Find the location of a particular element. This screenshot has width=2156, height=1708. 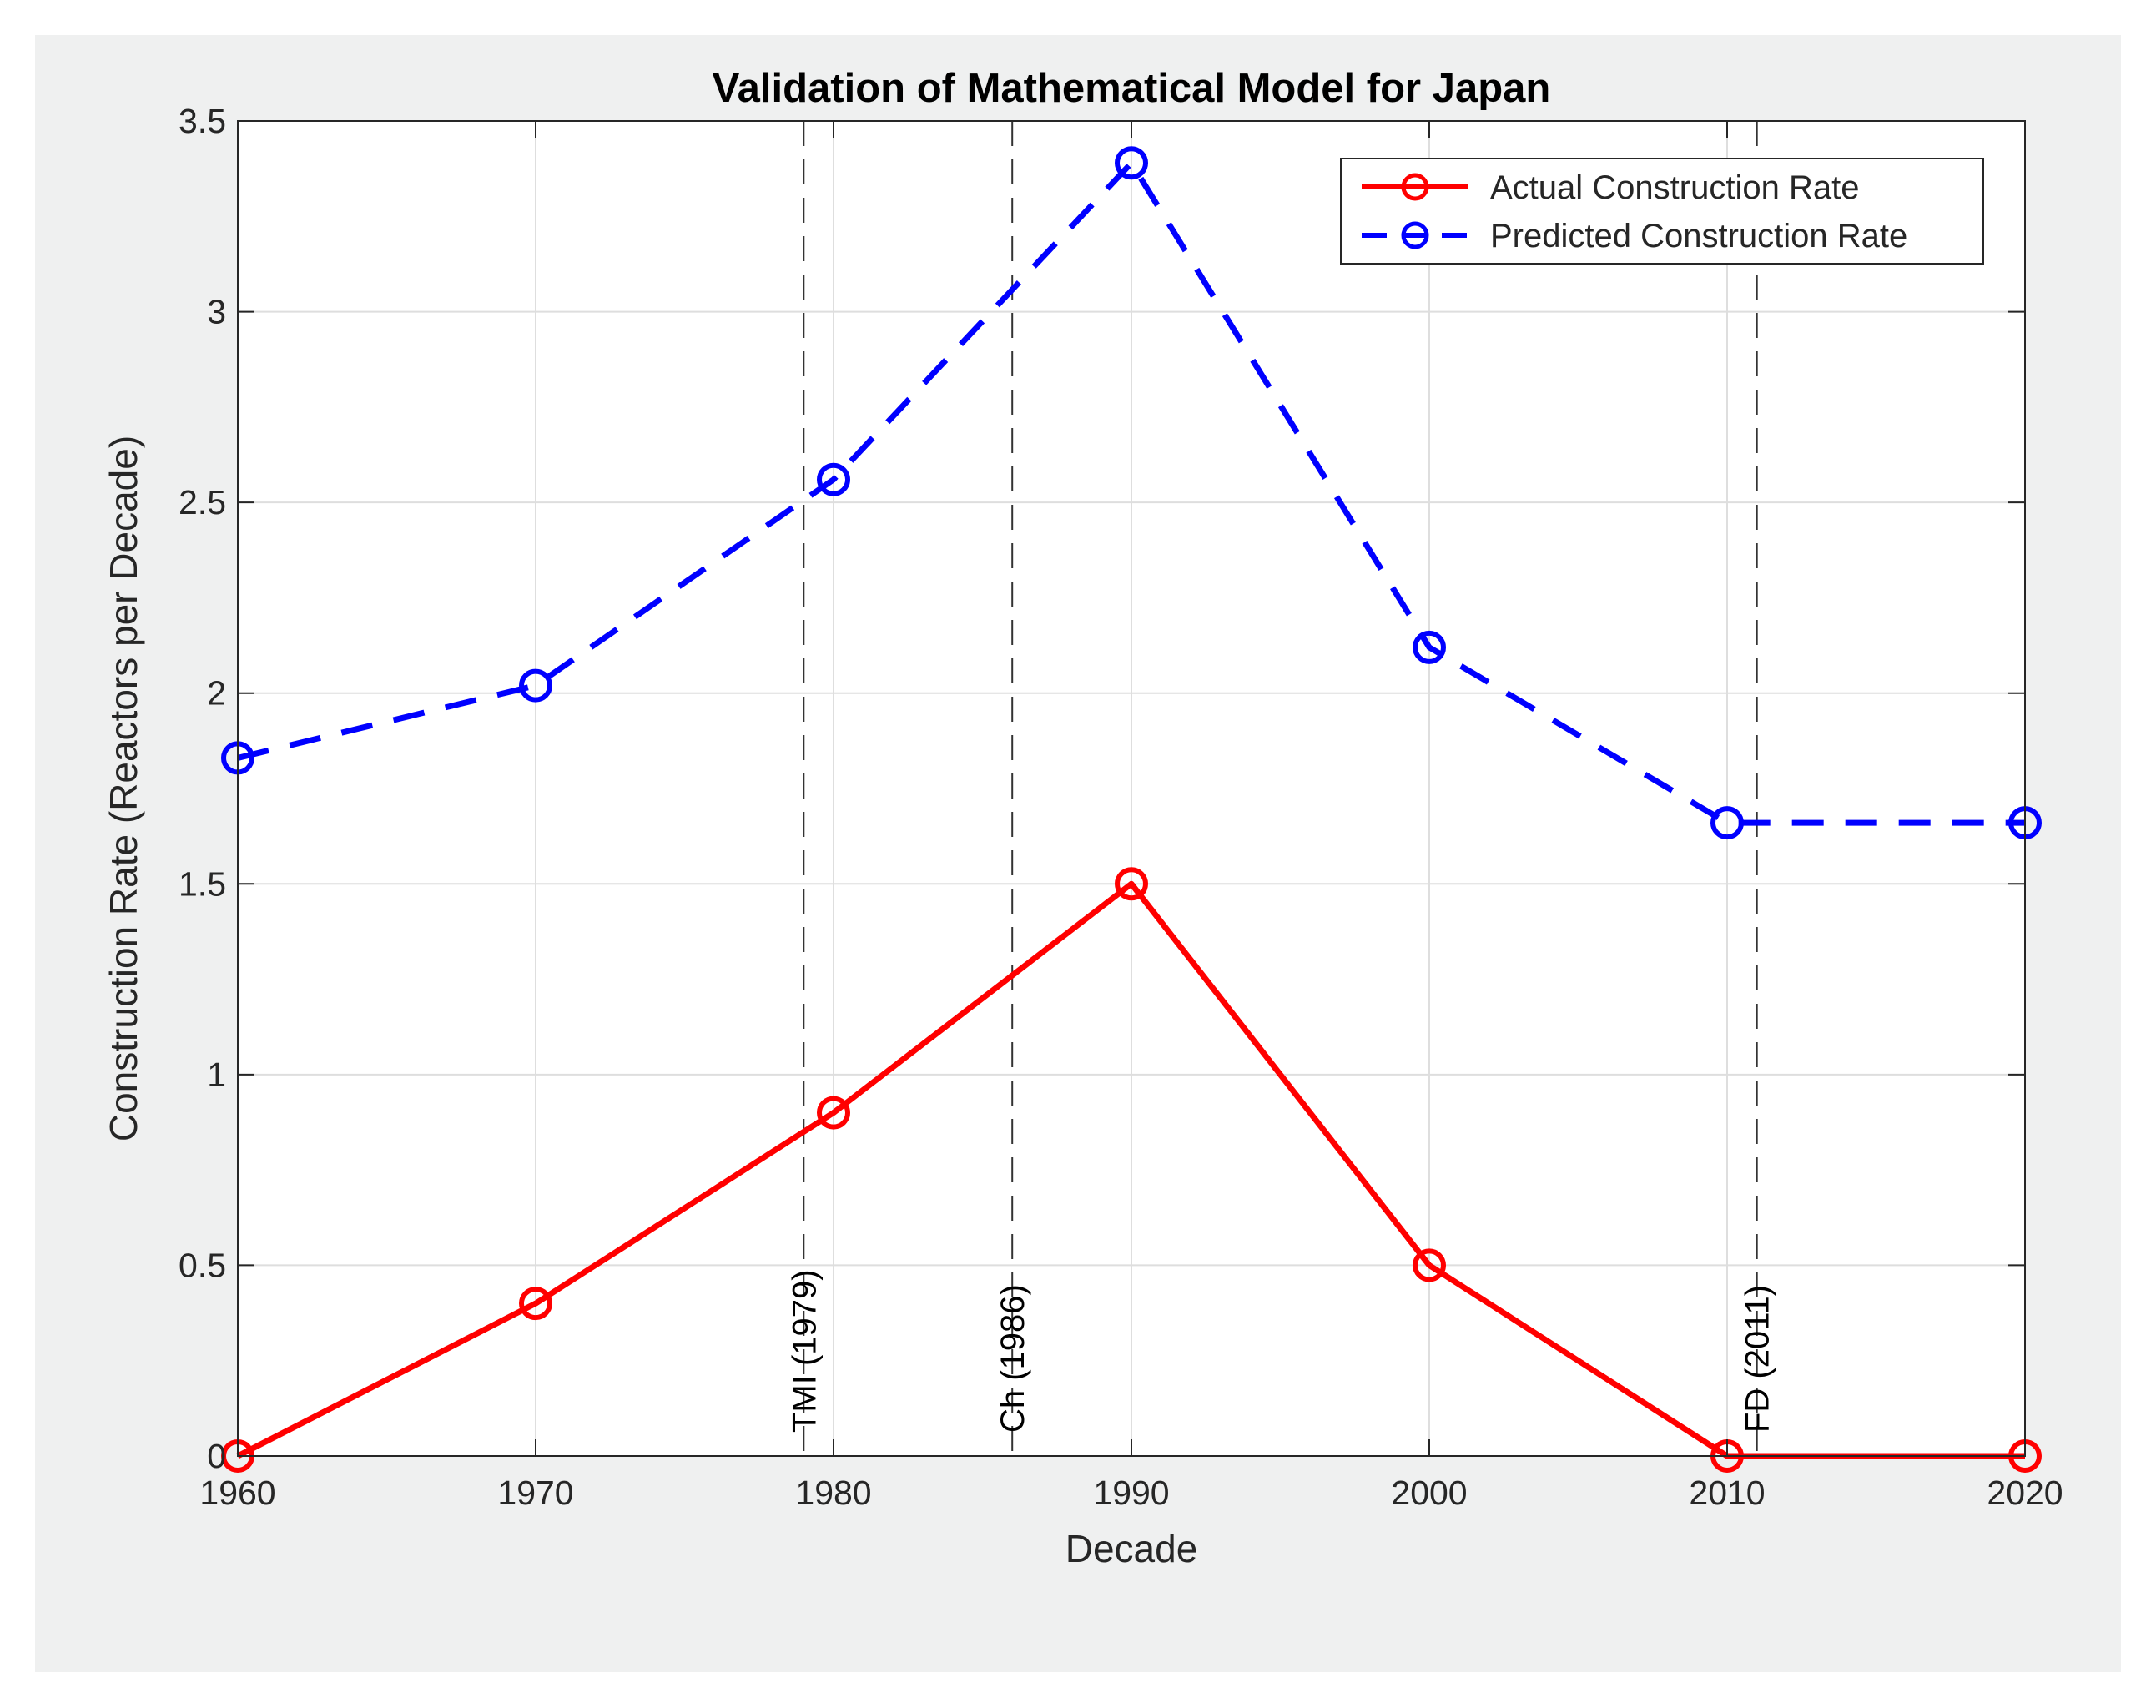

y-tick-label: 2 is located at coordinates (216, 693).